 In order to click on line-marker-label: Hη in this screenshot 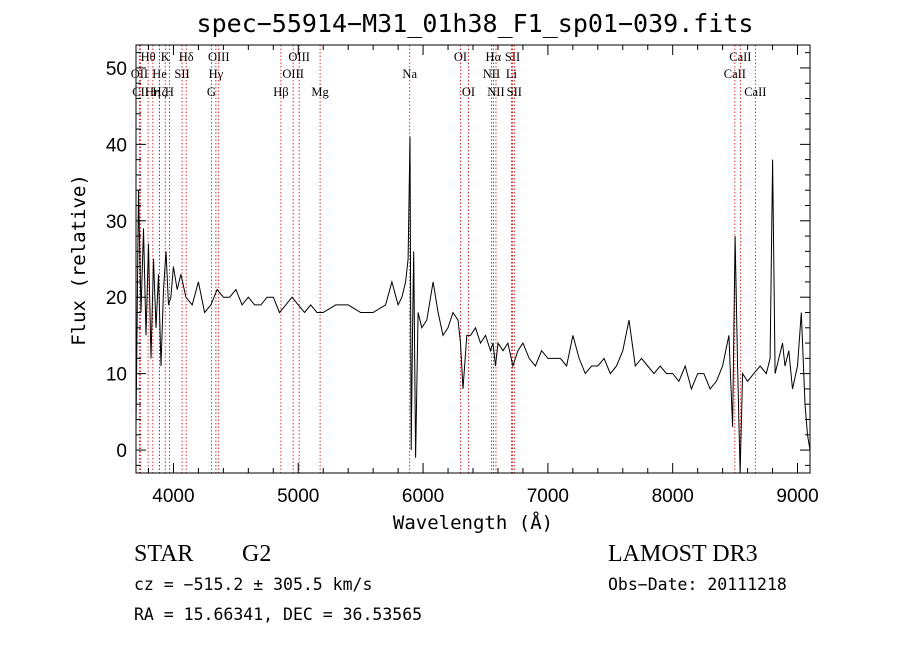, I will do `click(153, 92)`.